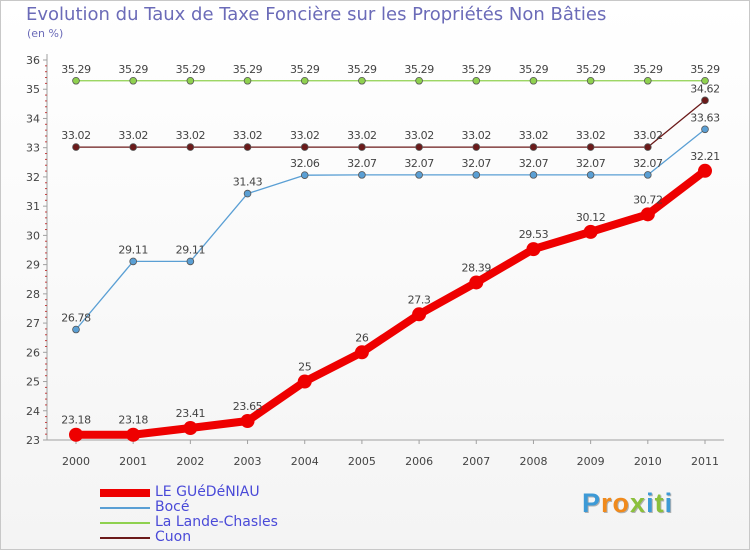 Image resolution: width=750 pixels, height=550 pixels. Describe the element at coordinates (592, 503) in the screenshot. I see `logo-letter: P` at that location.